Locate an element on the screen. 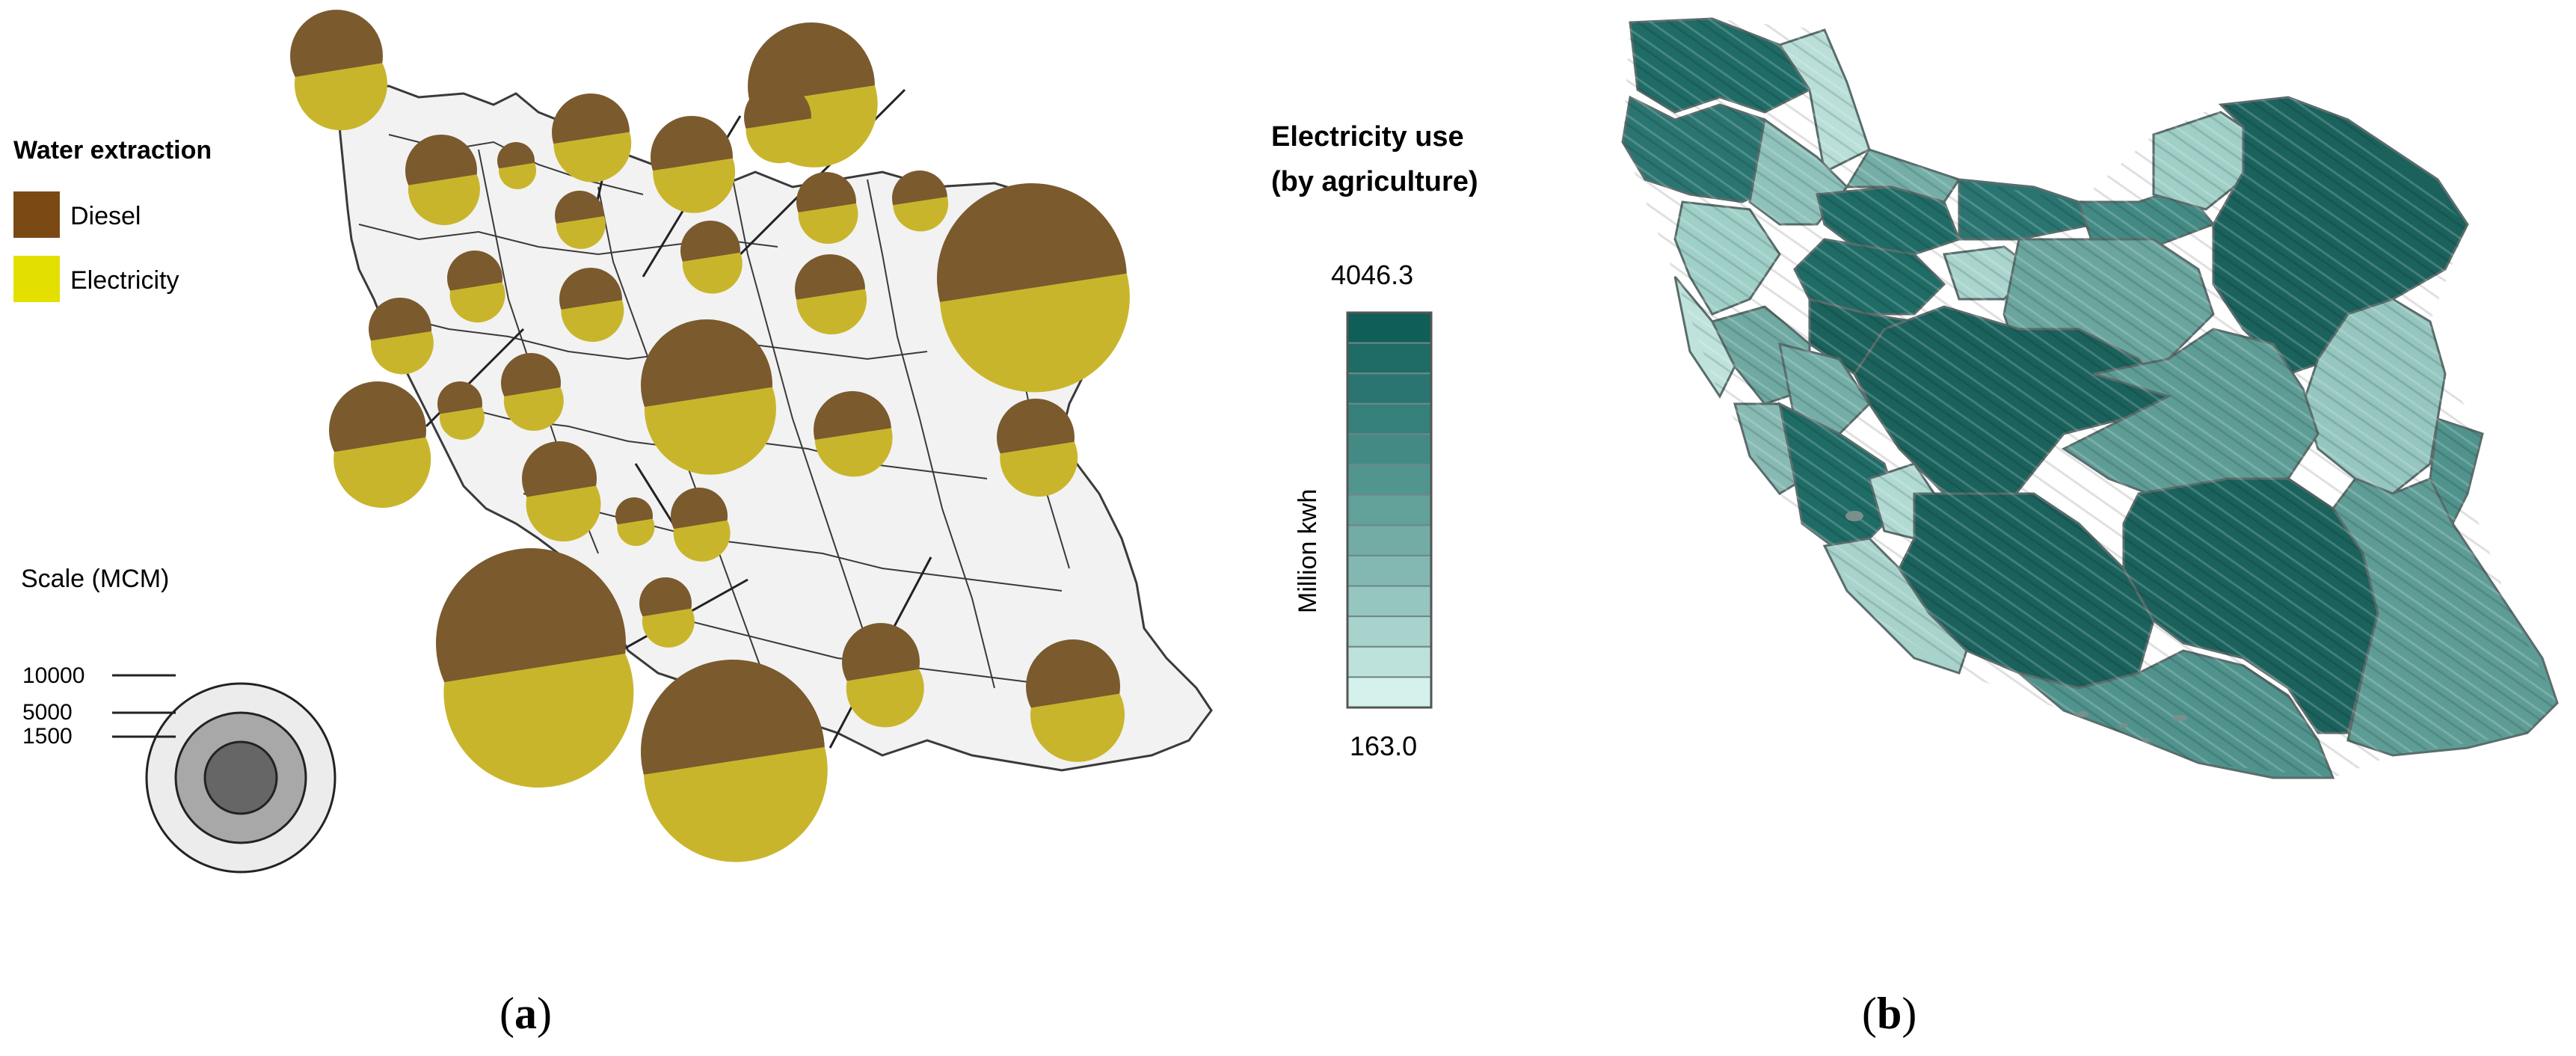  caption-b-letter: b is located at coordinates (1889, 1013).